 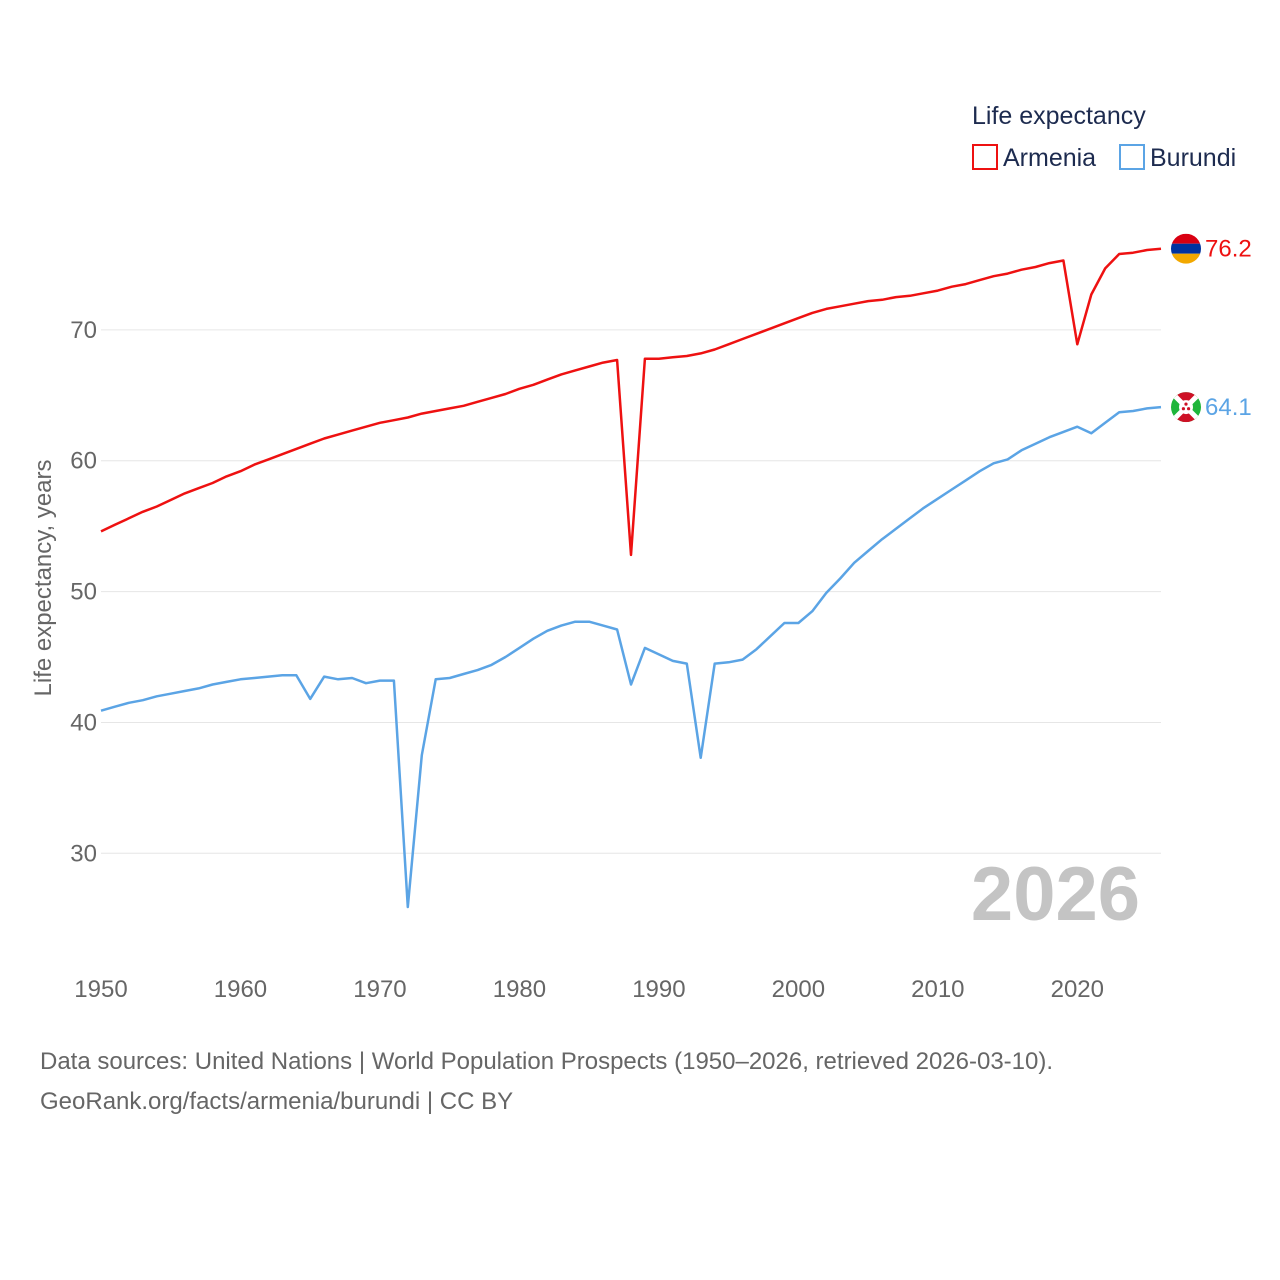 I want to click on armenia-flag-icon, so click(x=1186, y=248).